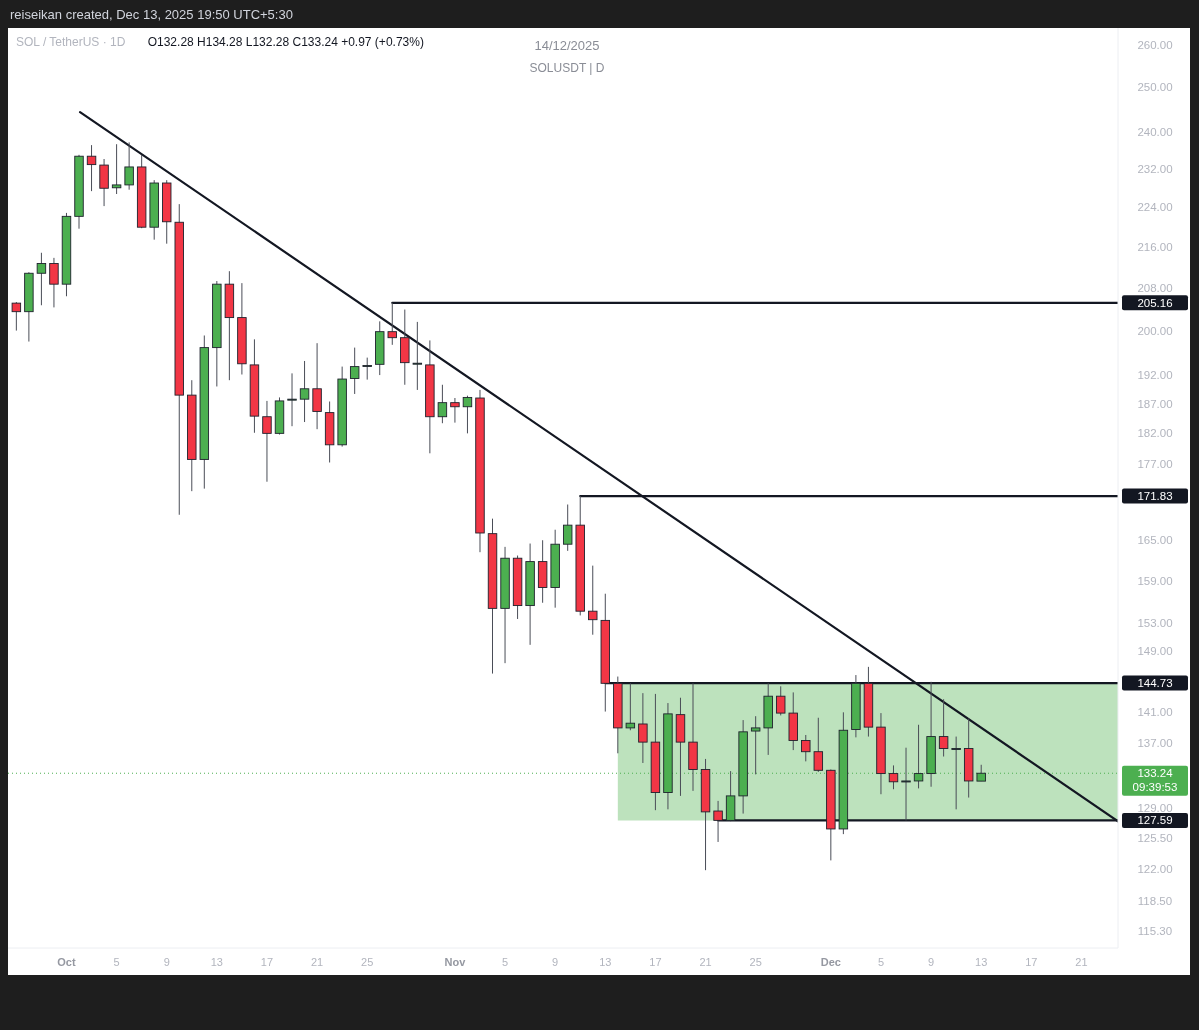 Image resolution: width=1199 pixels, height=1030 pixels. I want to click on y-tick-label: 232.00, so click(1155, 168).